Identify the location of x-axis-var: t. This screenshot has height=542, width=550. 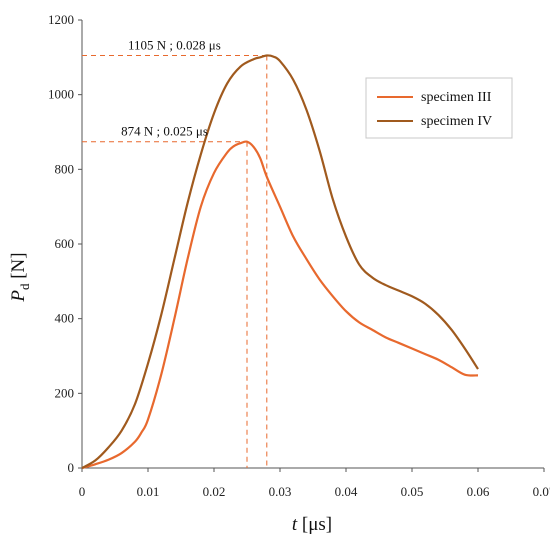
(295, 524).